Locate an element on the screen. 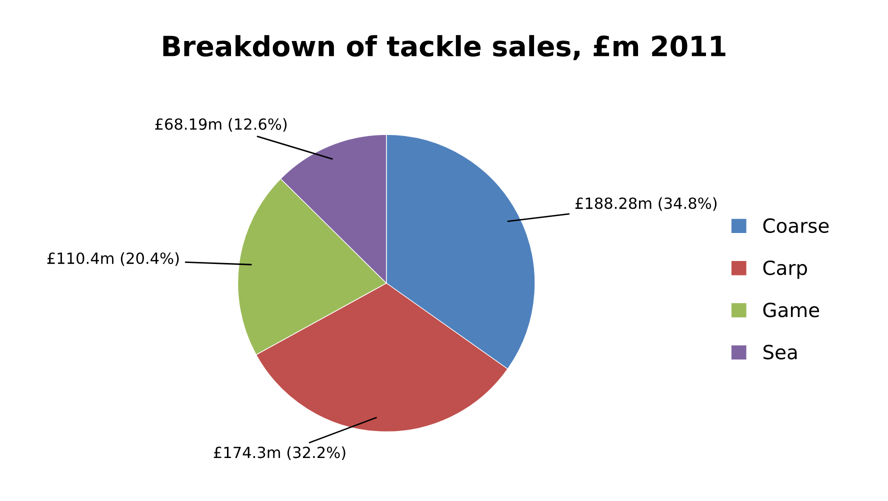 Image resolution: width=888 pixels, height=501 pixels. data-label: £110.4m (20.4%) is located at coordinates (113, 259).